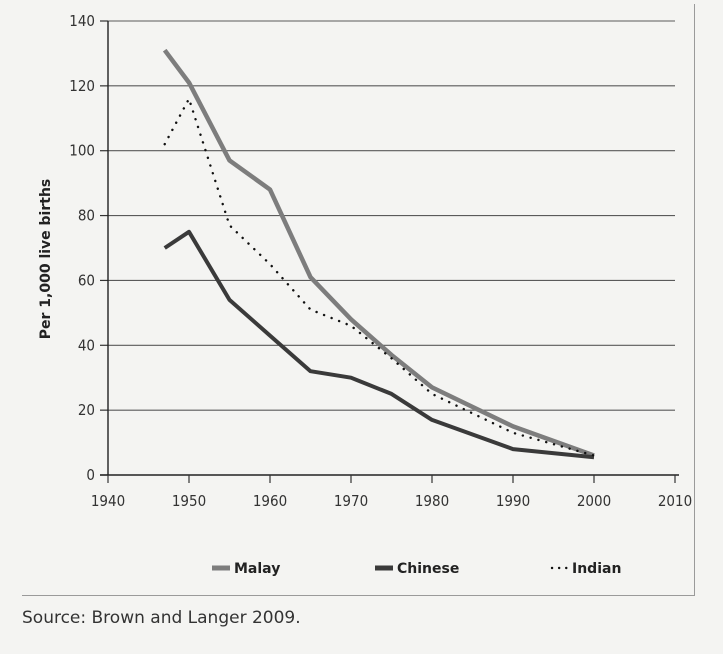  I want to click on y-tick-label-80: 80, so click(86, 216).